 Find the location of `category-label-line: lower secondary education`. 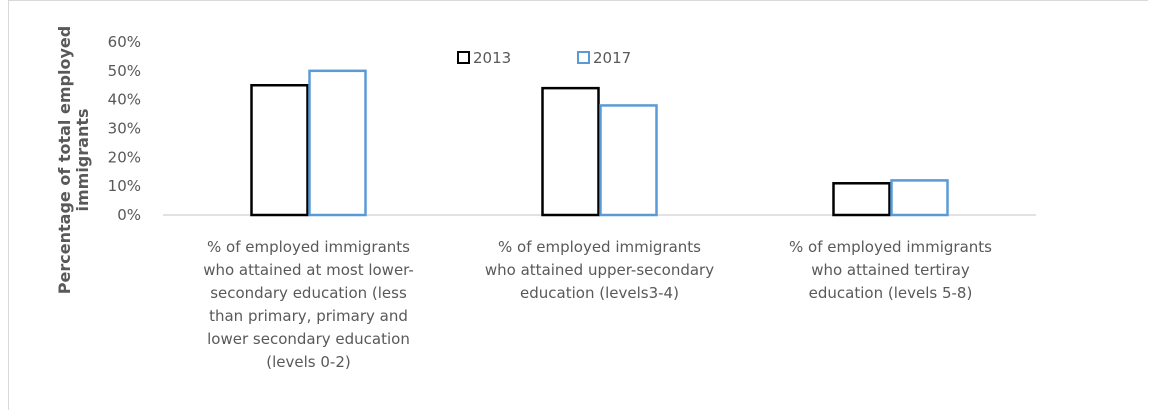

category-label-line: lower secondary education is located at coordinates (308, 339).